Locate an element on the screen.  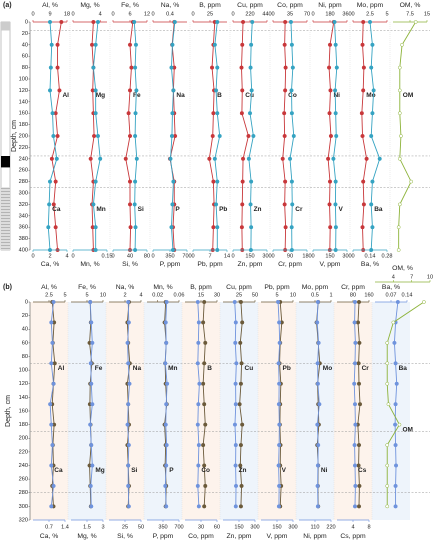
lithology-layer is located at coordinates (5, 26).